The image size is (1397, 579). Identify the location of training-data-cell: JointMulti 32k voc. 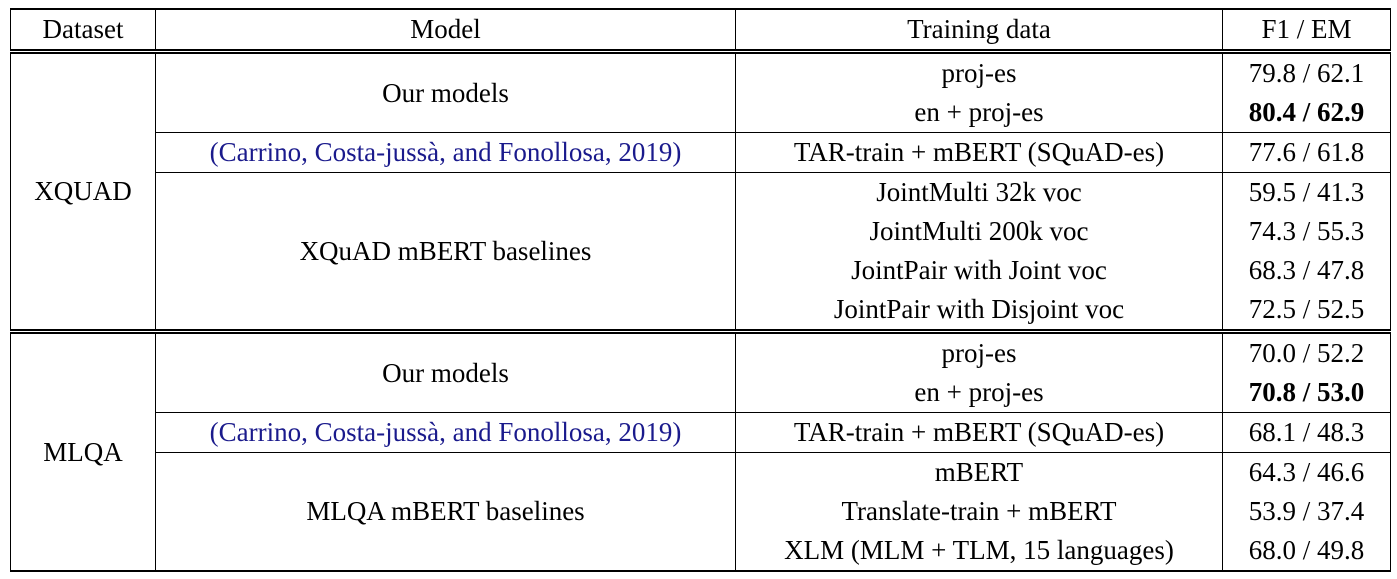
(979, 192).